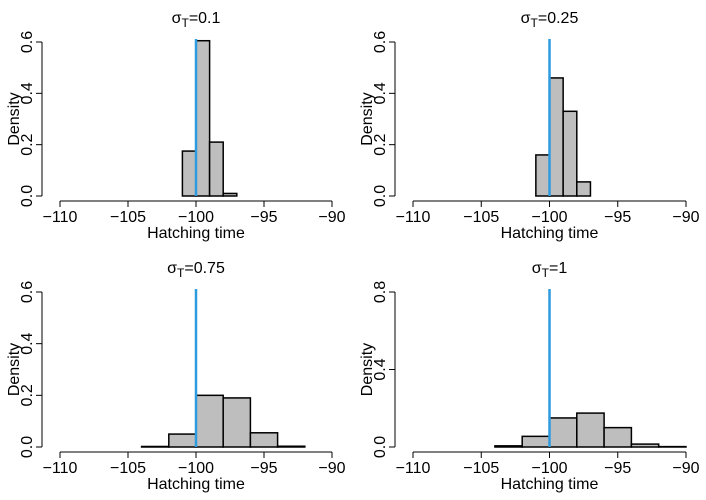 This screenshot has height=500, width=706. I want to click on title-value: =0.1, so click(205, 18).